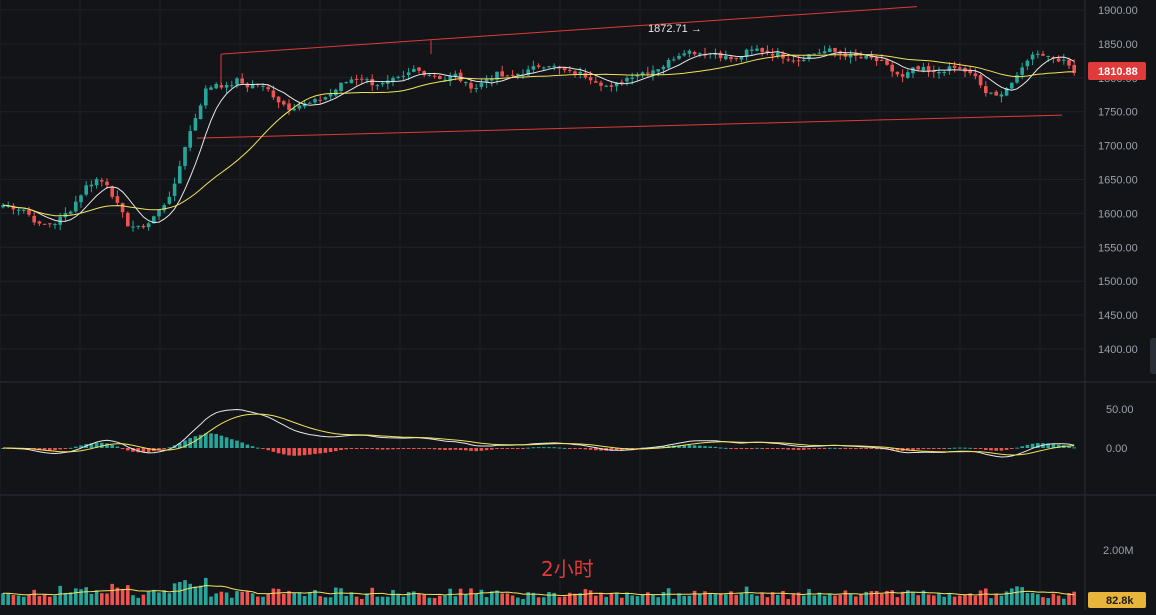  I want to click on high-annotation: 1872.71 →, so click(675, 29).